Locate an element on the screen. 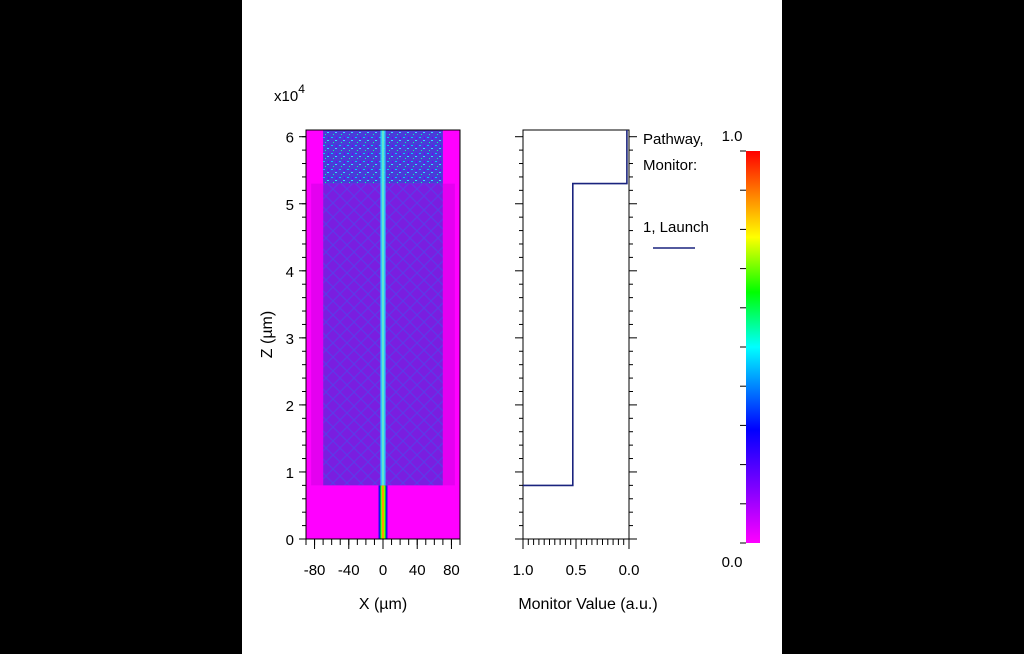 This screenshot has width=1024, height=654. monitor-x-tick-label: 0.5 is located at coordinates (576, 570).